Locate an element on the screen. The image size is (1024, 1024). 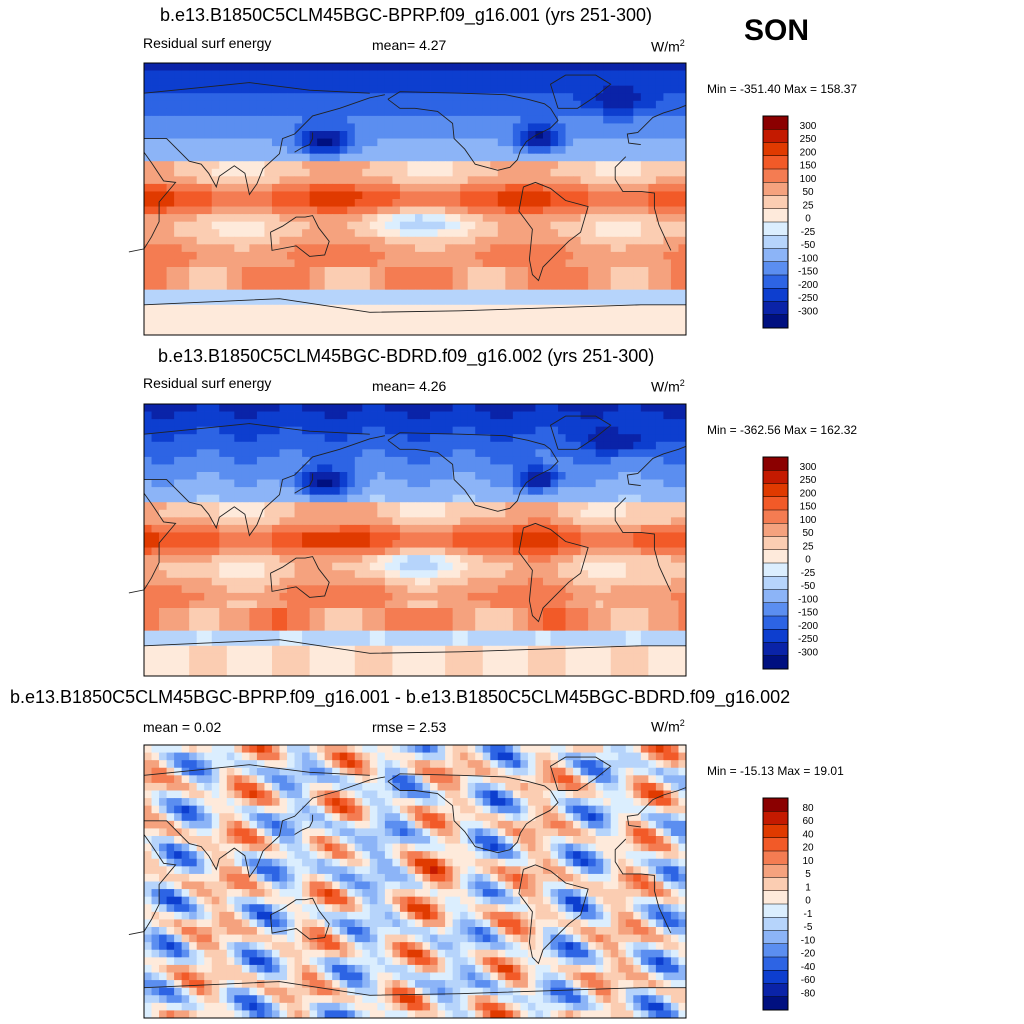
panel-2-units: W/m2 is located at coordinates (668, 386).